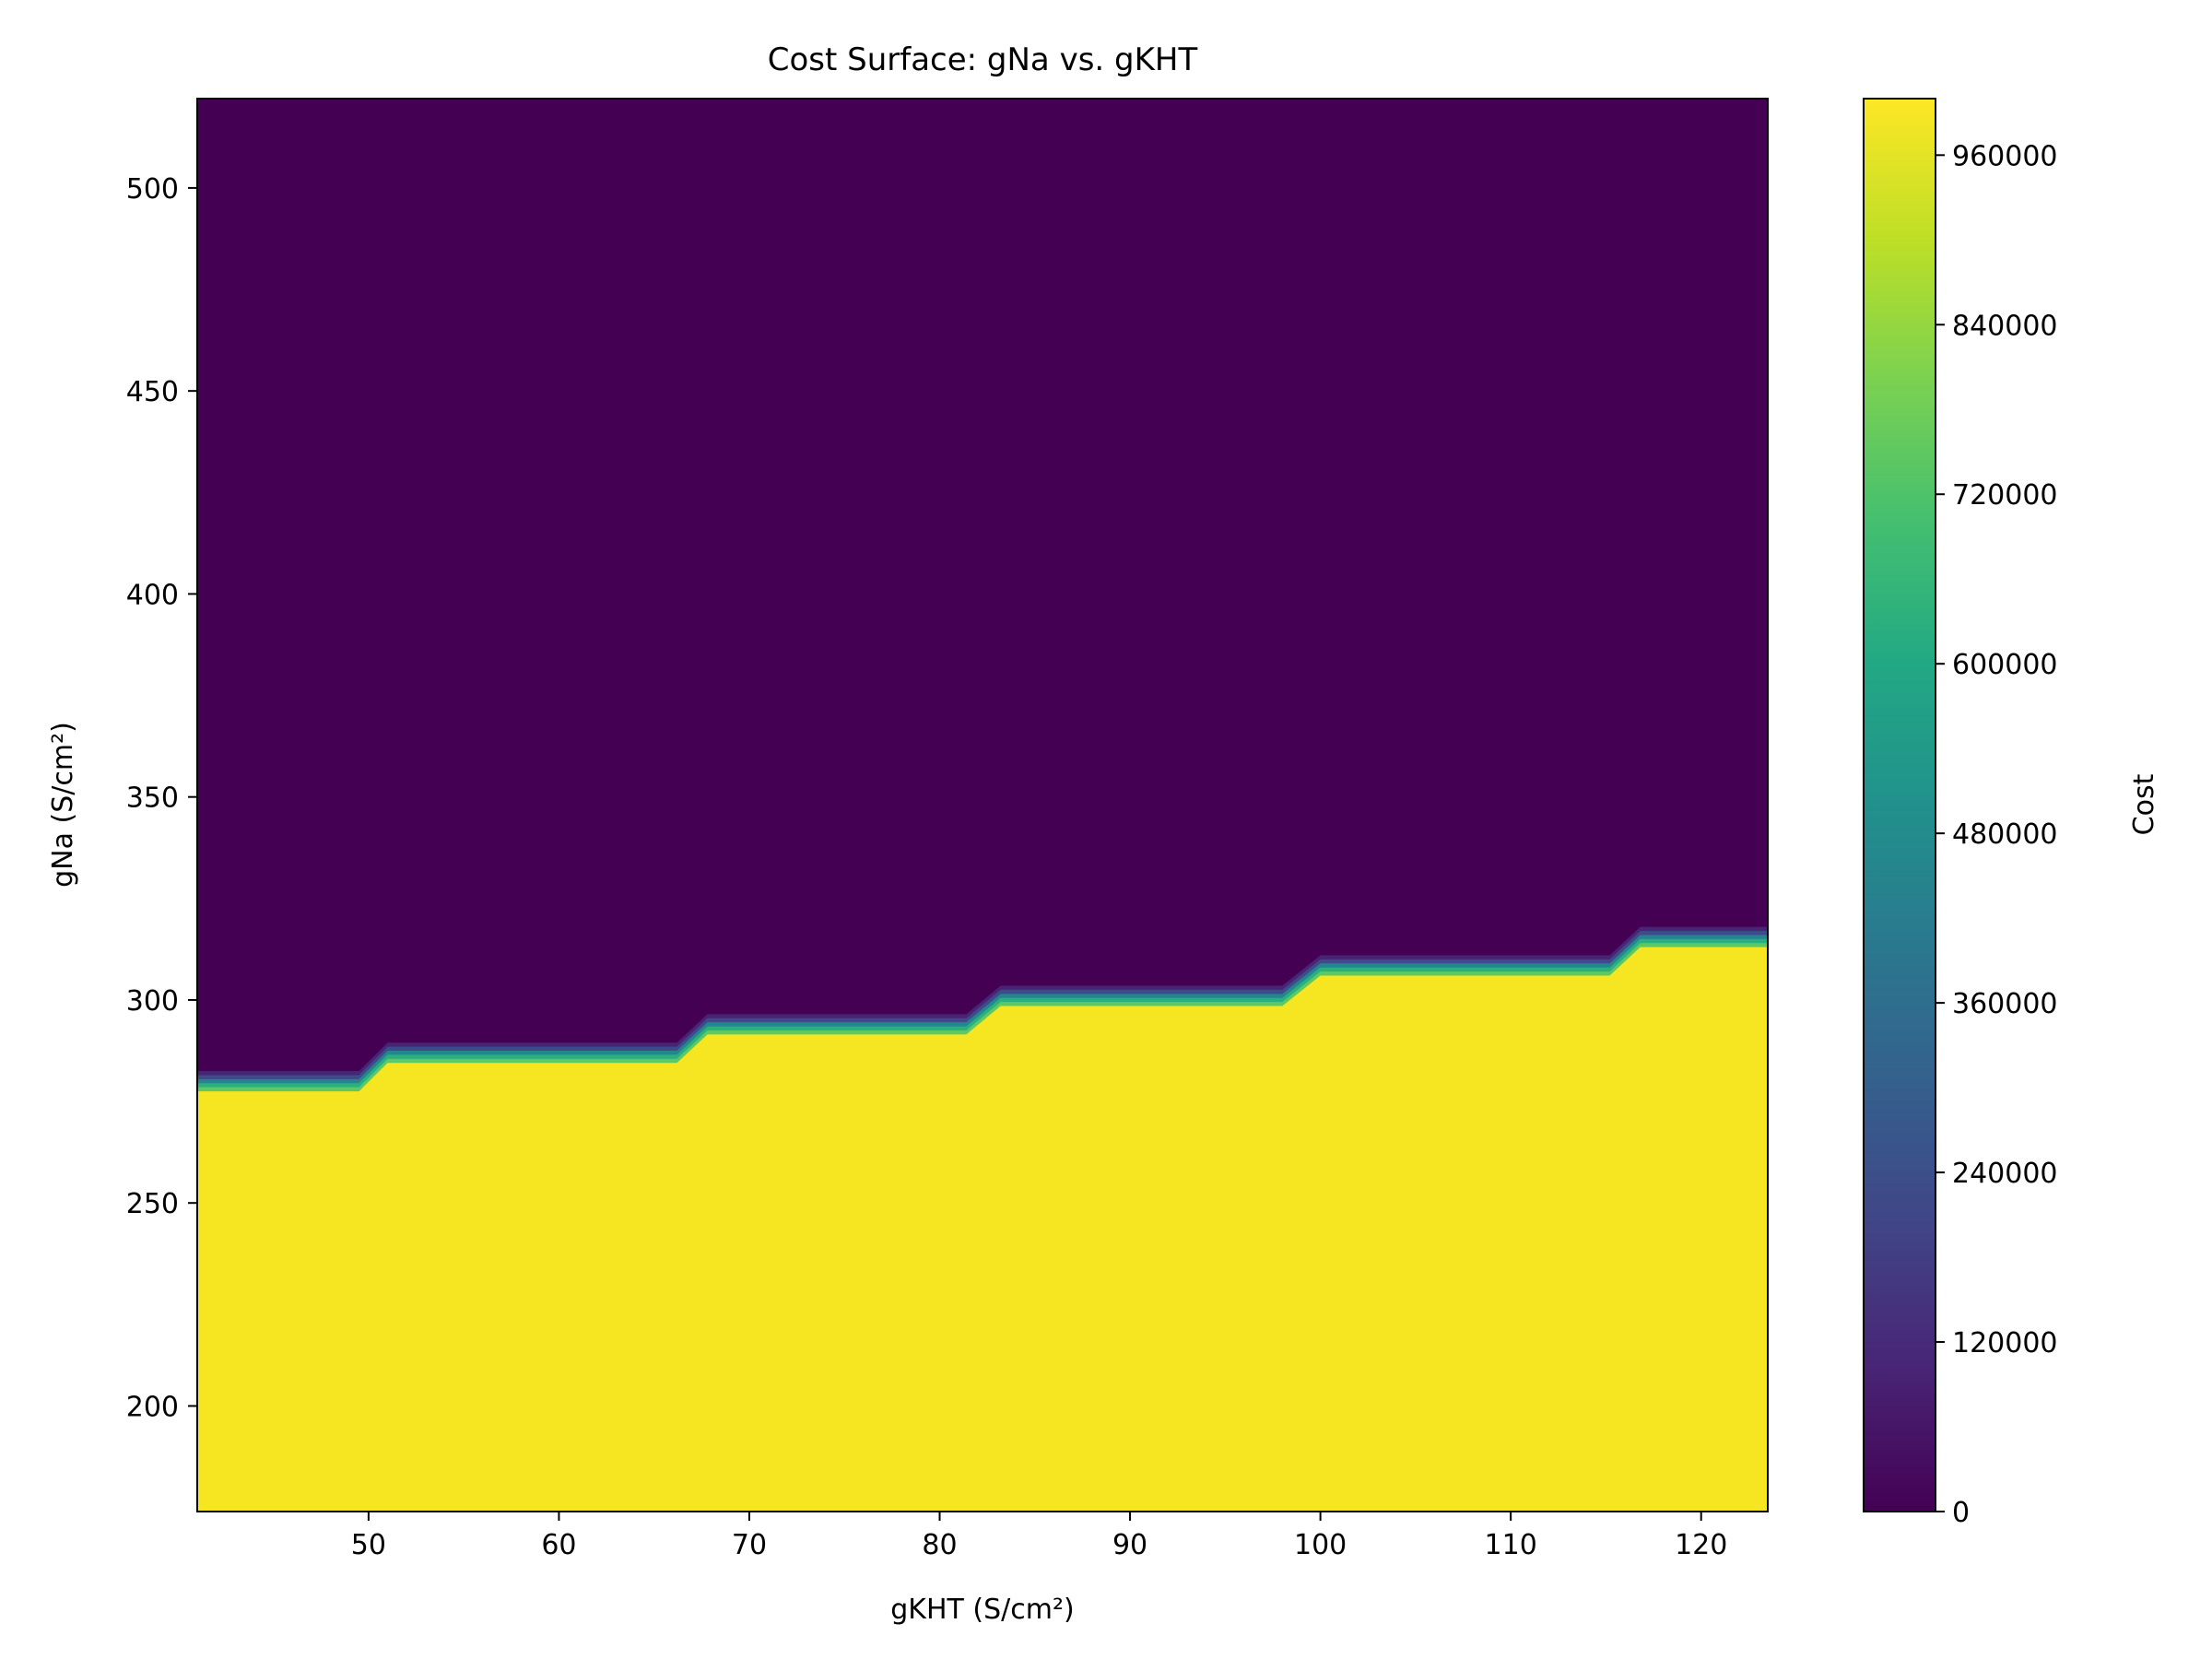  I want to click on colorbar-tick-label: 480000, so click(2005, 834).